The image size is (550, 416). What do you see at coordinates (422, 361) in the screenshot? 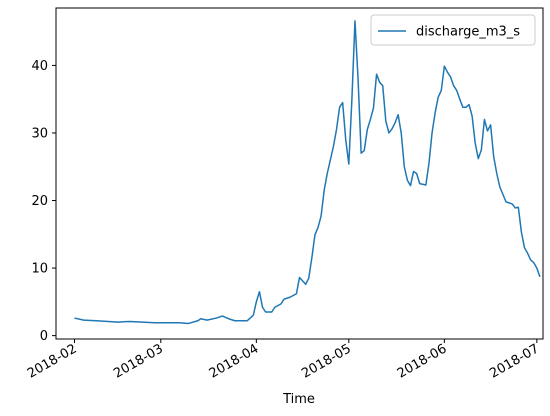
I see `x-tick-label: 2018-06` at bounding box center [422, 361].